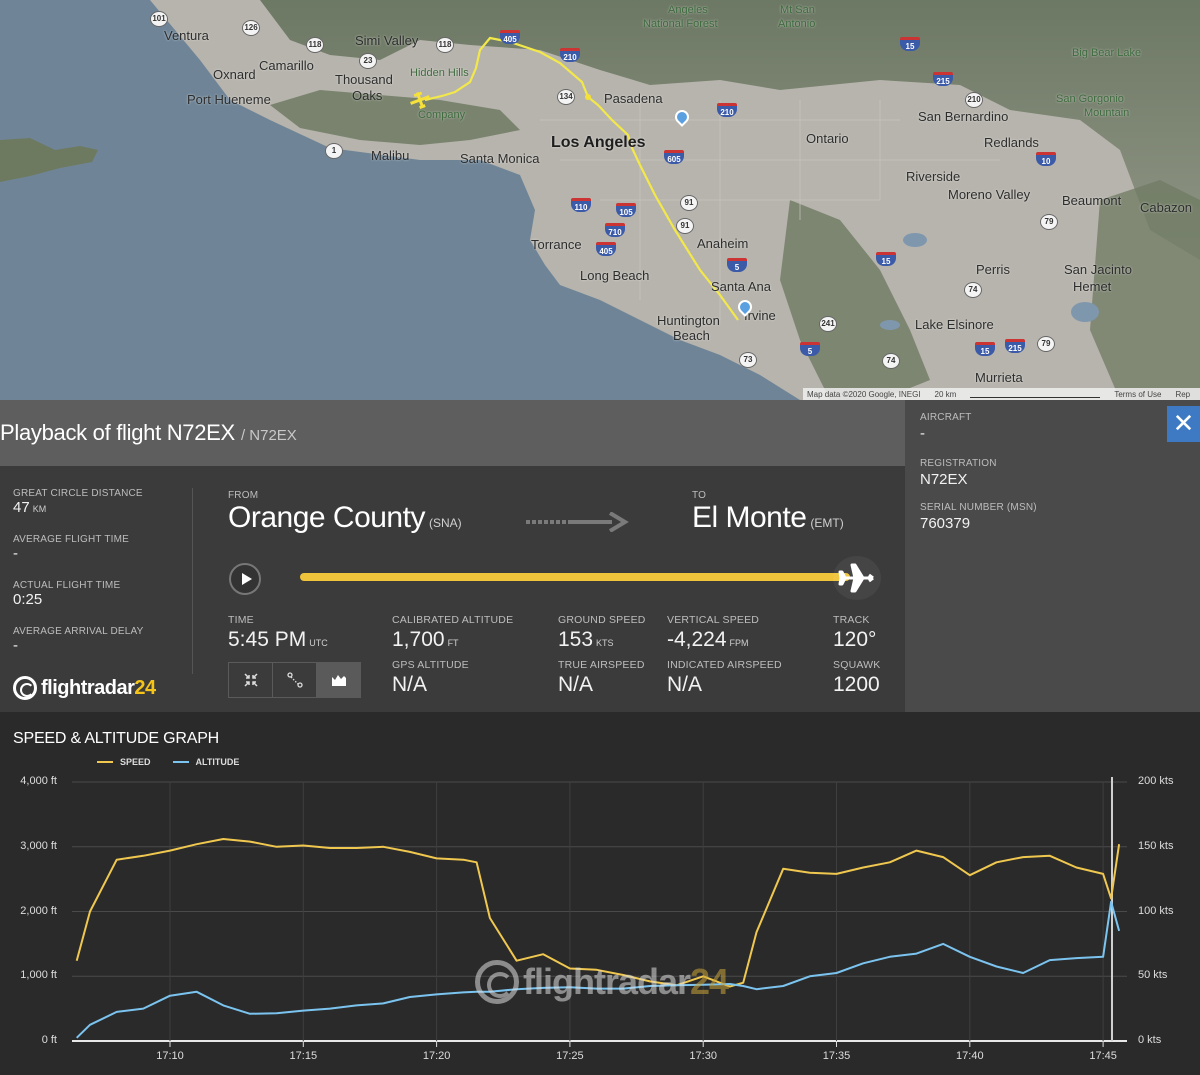 The height and width of the screenshot is (1075, 1200). Describe the element at coordinates (978, 507) in the screenshot. I see `serial-number-label: Serial number (MSN)` at that location.